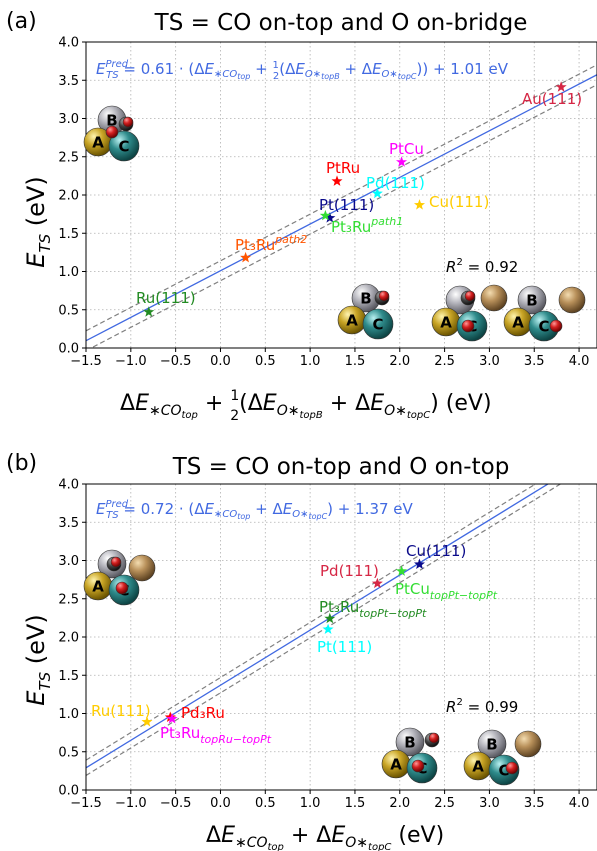 This screenshot has width=597, height=851. What do you see at coordinates (501, 707) in the screenshot?
I see `r2-value-b: 0.99` at bounding box center [501, 707].